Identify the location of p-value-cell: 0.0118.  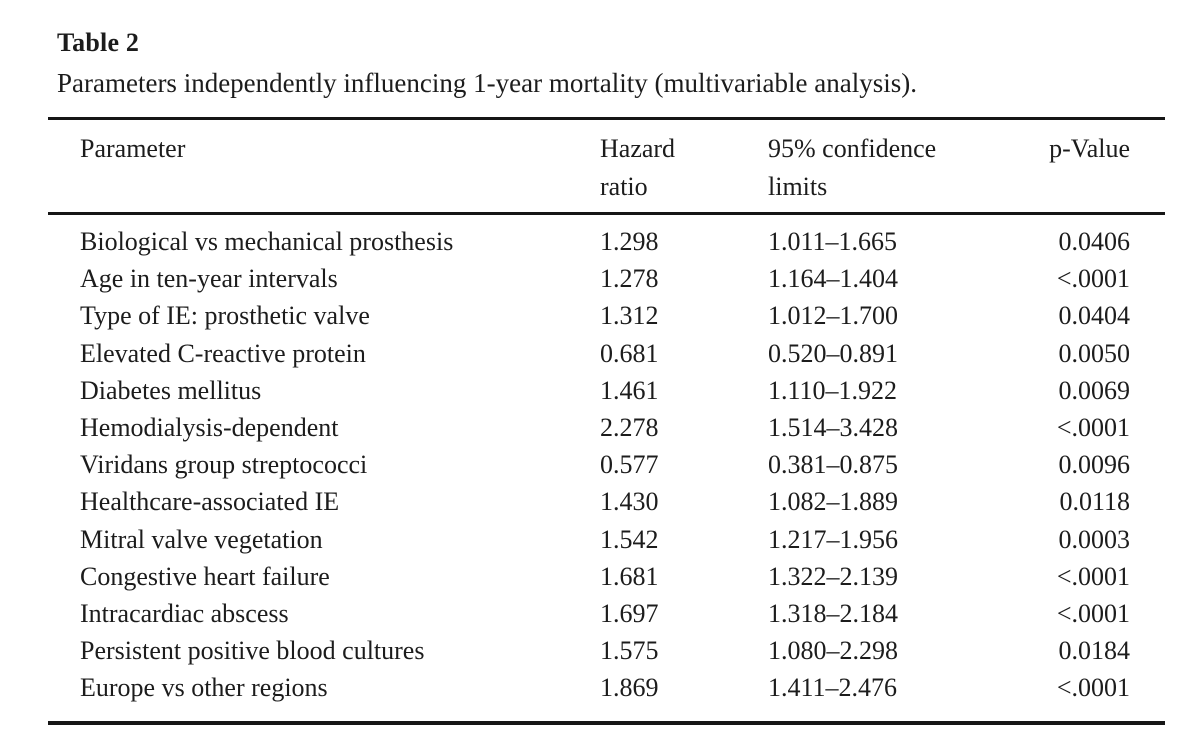
(1094, 502).